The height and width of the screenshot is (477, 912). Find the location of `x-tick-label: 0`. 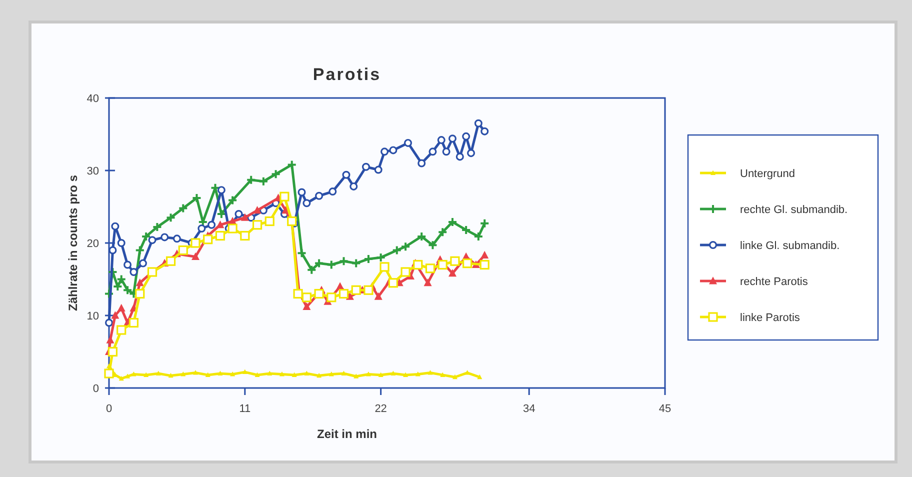

x-tick-label: 0 is located at coordinates (109, 409).